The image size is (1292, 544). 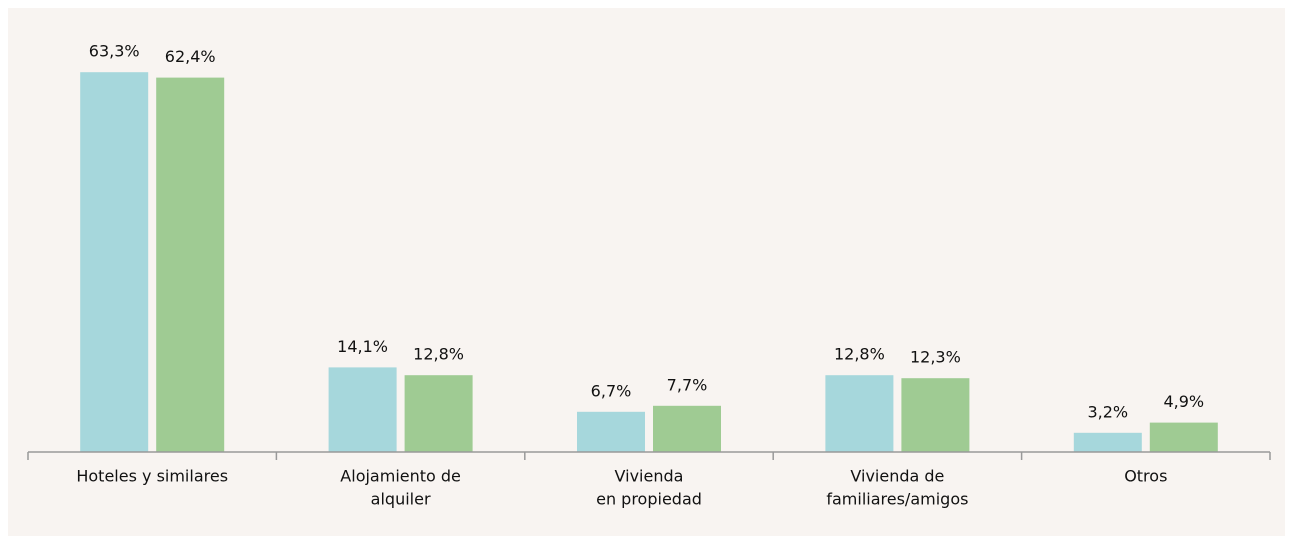 I want to click on x-tick-label: Vivienda de, so click(x=897, y=476).